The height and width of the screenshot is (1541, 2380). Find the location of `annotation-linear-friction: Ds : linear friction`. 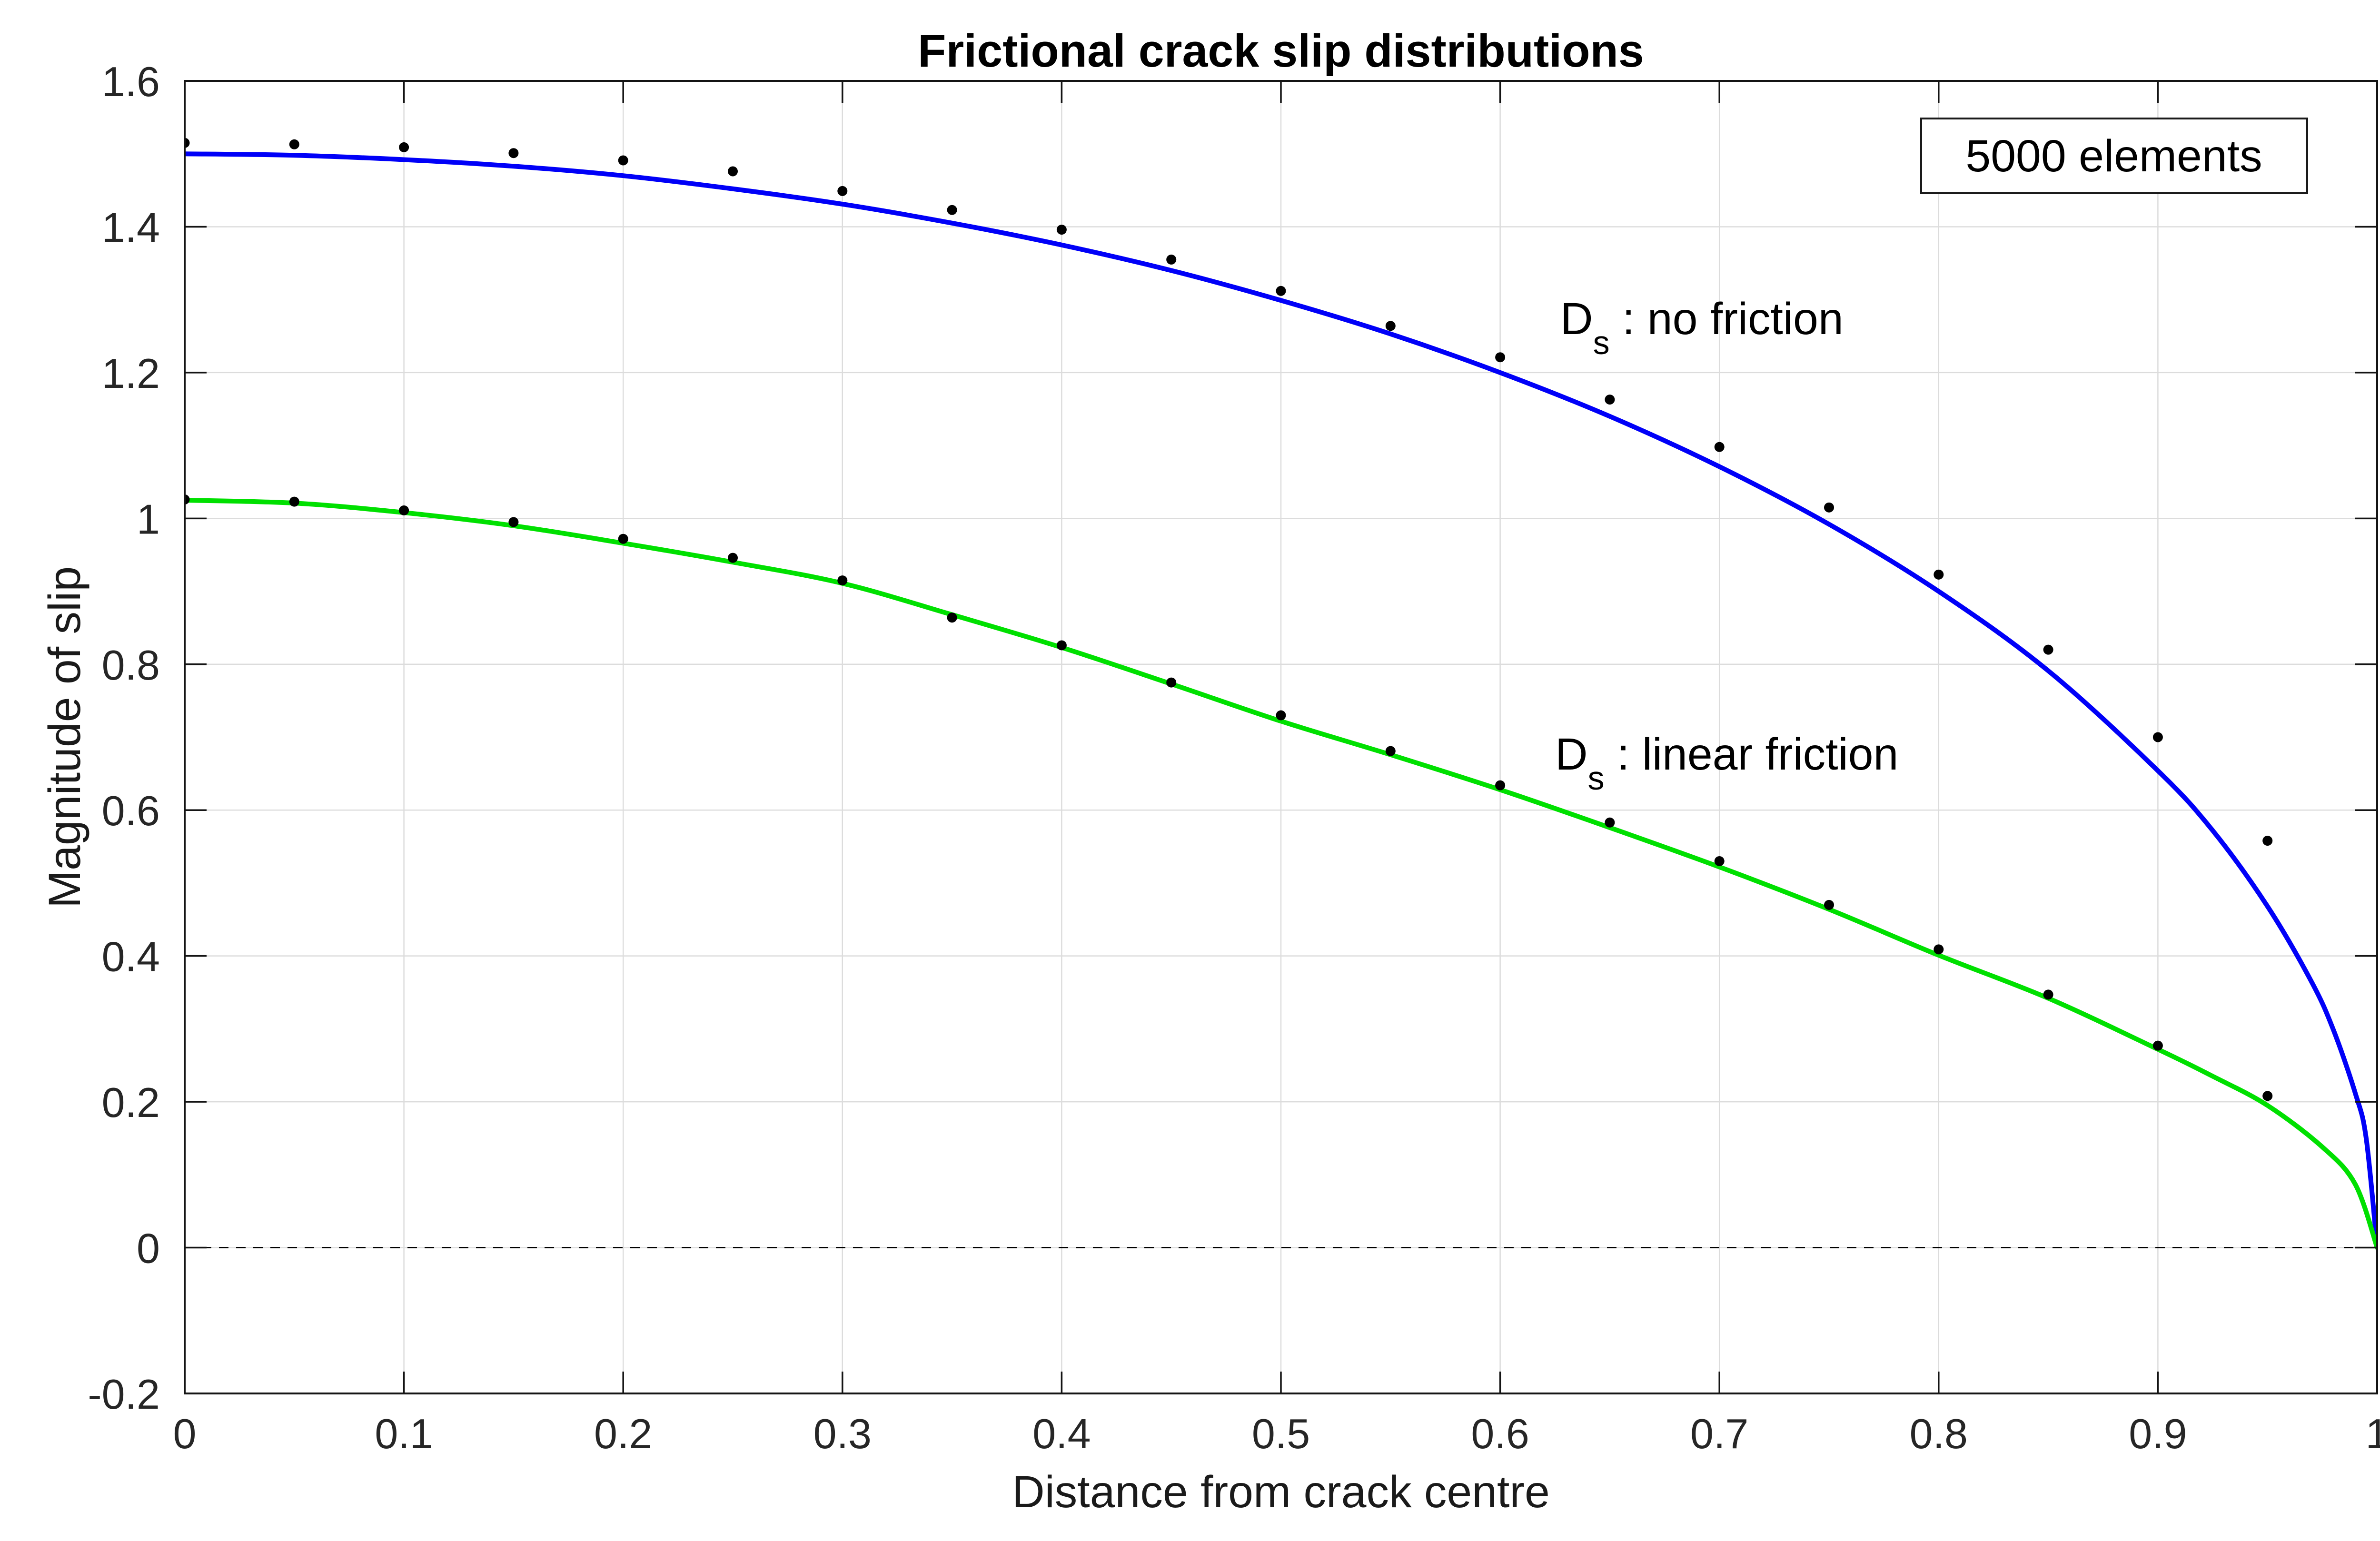

annotation-linear-friction: Ds : linear friction is located at coordinates (1726, 763).